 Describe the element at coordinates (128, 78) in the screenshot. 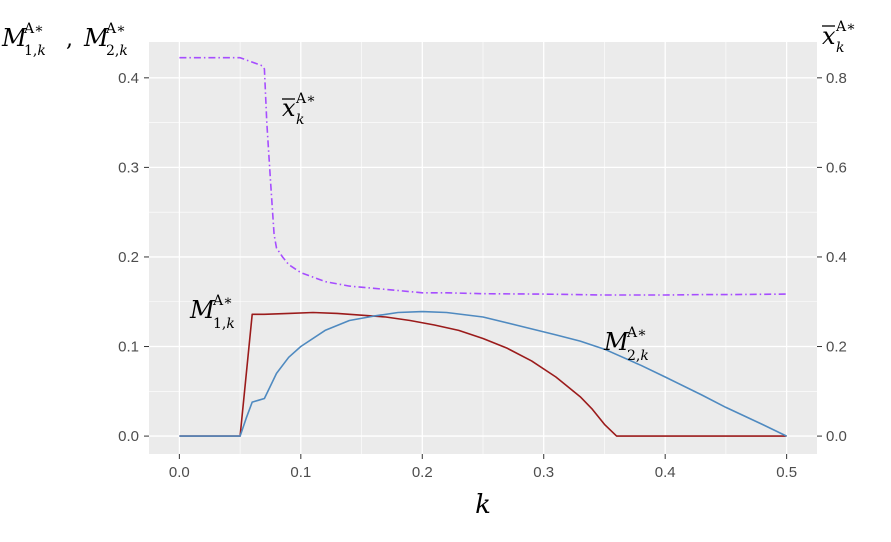

I see `y-left-tick-label: 0.4` at that location.